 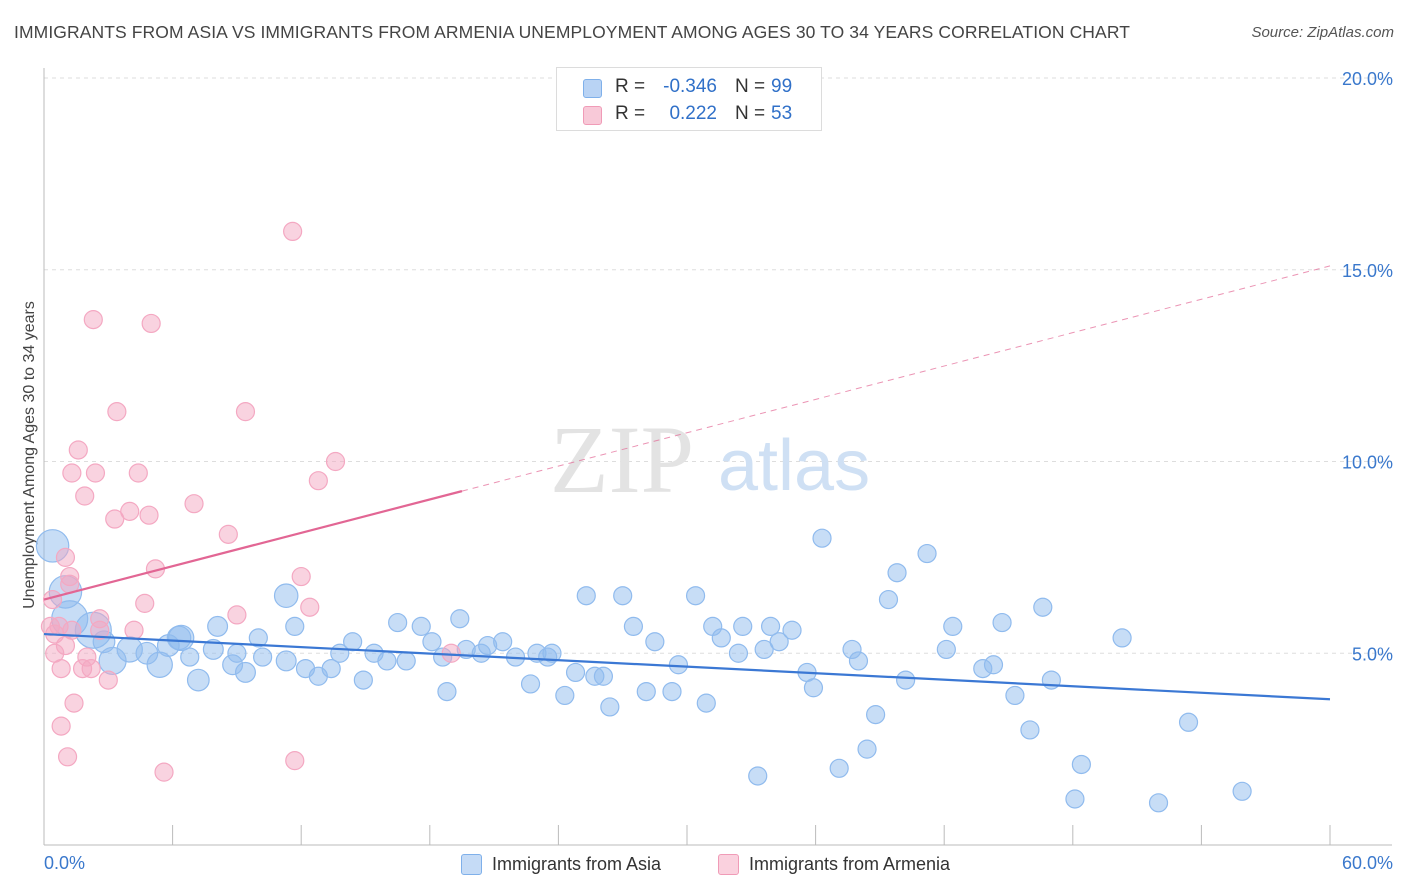 What do you see at coordinates (253, 545) in the screenshot?
I see `armenia-trend-line` at bounding box center [253, 545].